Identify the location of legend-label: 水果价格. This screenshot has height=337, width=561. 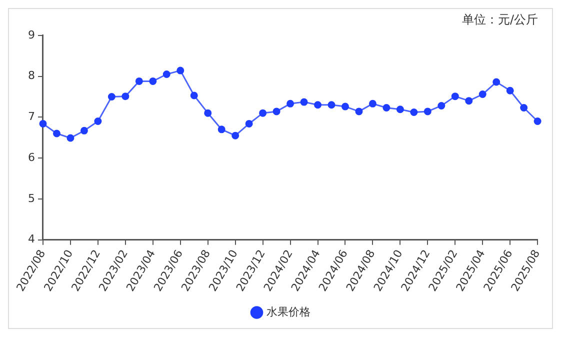
(288, 311).